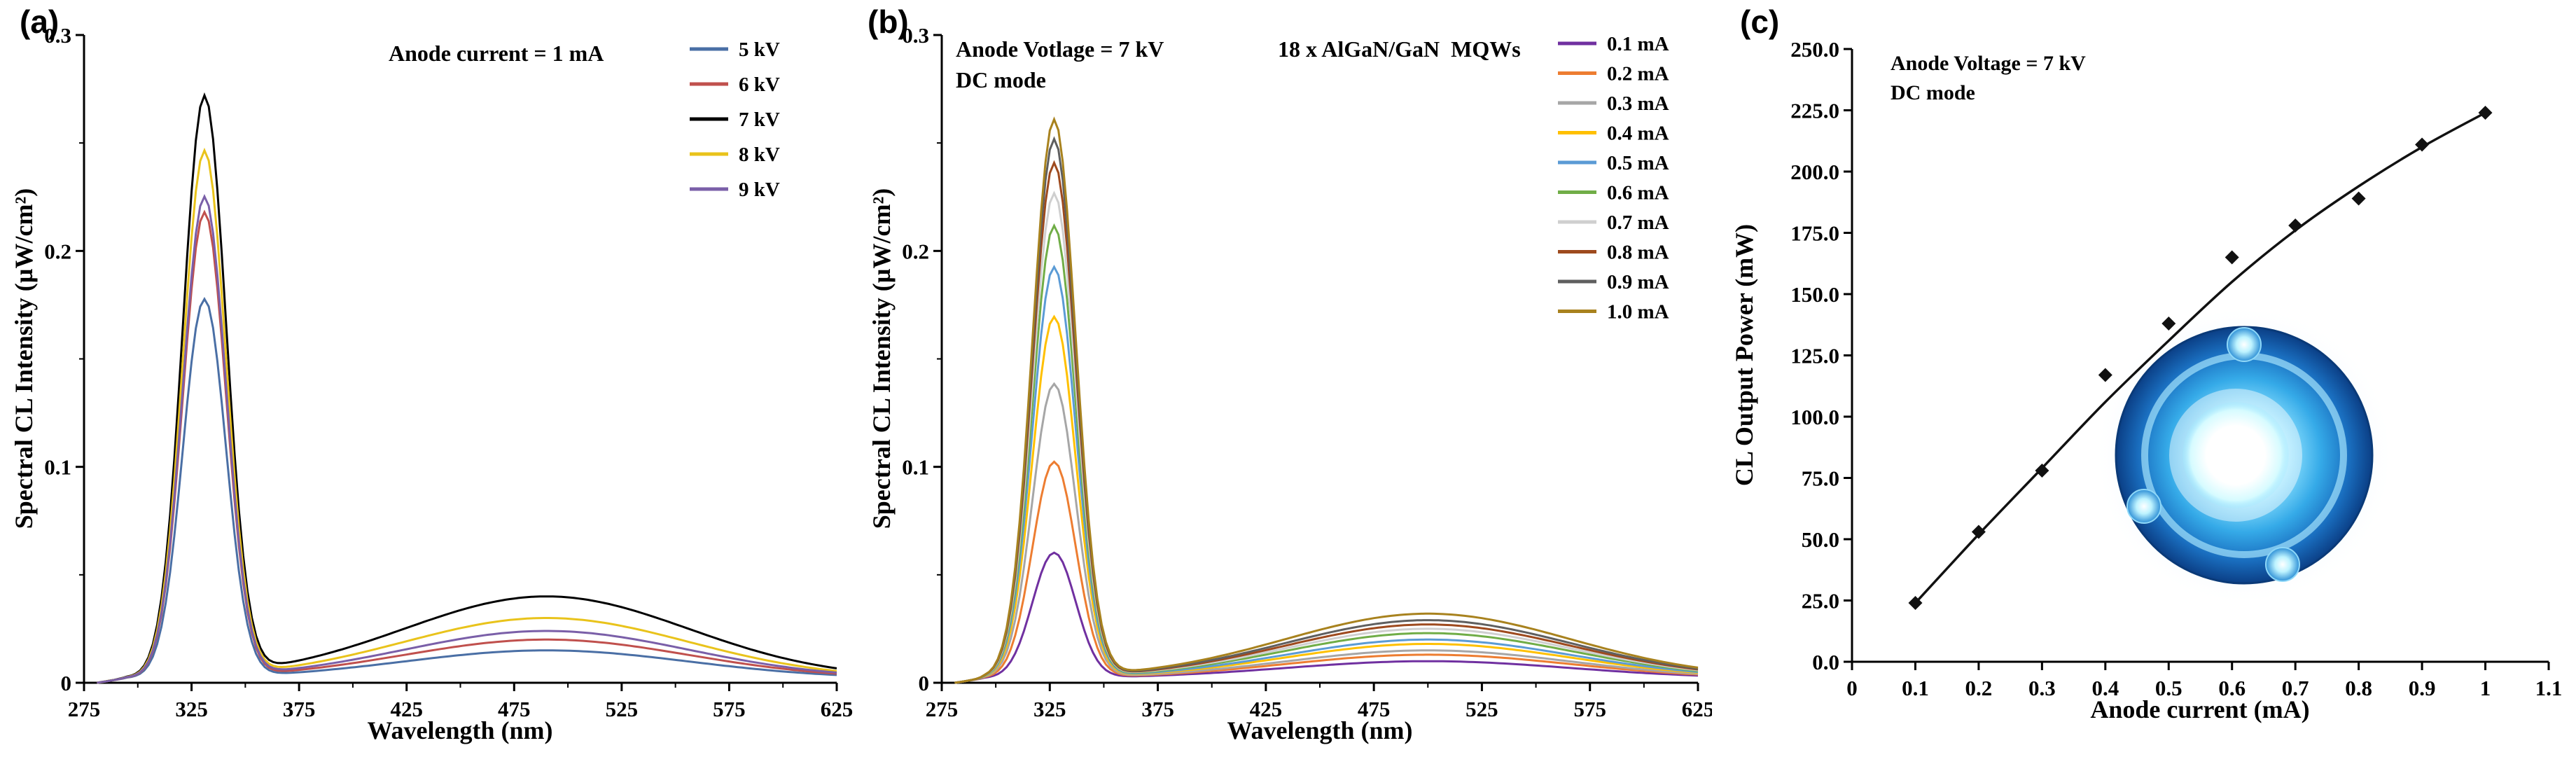  Describe the element at coordinates (1814, 111) in the screenshot. I see `y-tick-label: 225.0` at that location.